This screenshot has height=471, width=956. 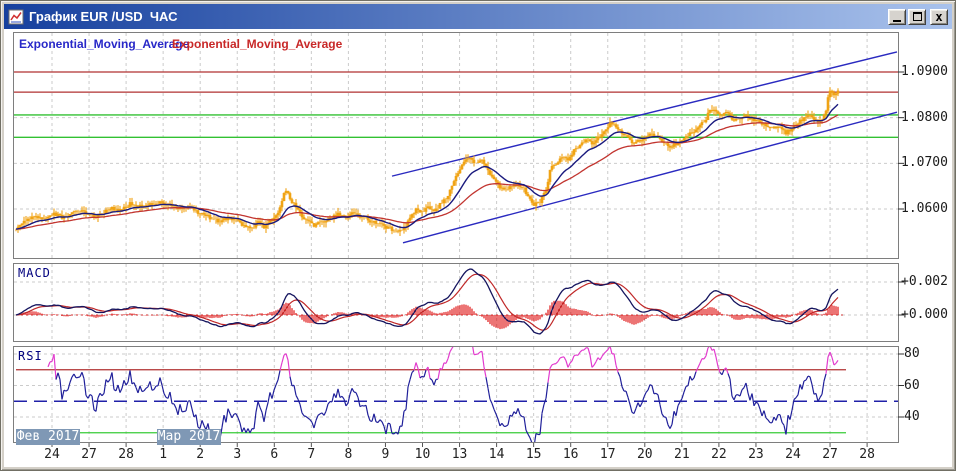 What do you see at coordinates (924, 281) in the screenshot?
I see `macd-axis-label: +0.002` at bounding box center [924, 281].